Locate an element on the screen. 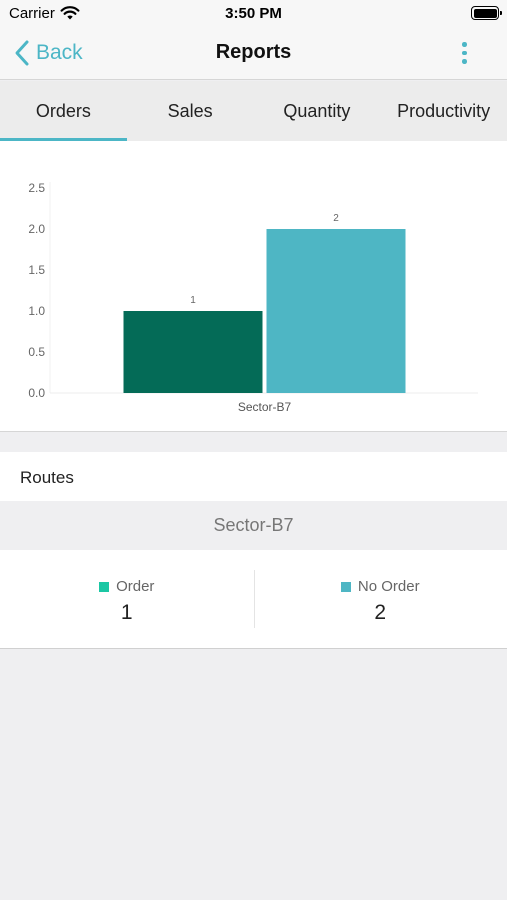 Image resolution: width=507 pixels, height=900 pixels. clock: 3:50 PM is located at coordinates (253, 13).